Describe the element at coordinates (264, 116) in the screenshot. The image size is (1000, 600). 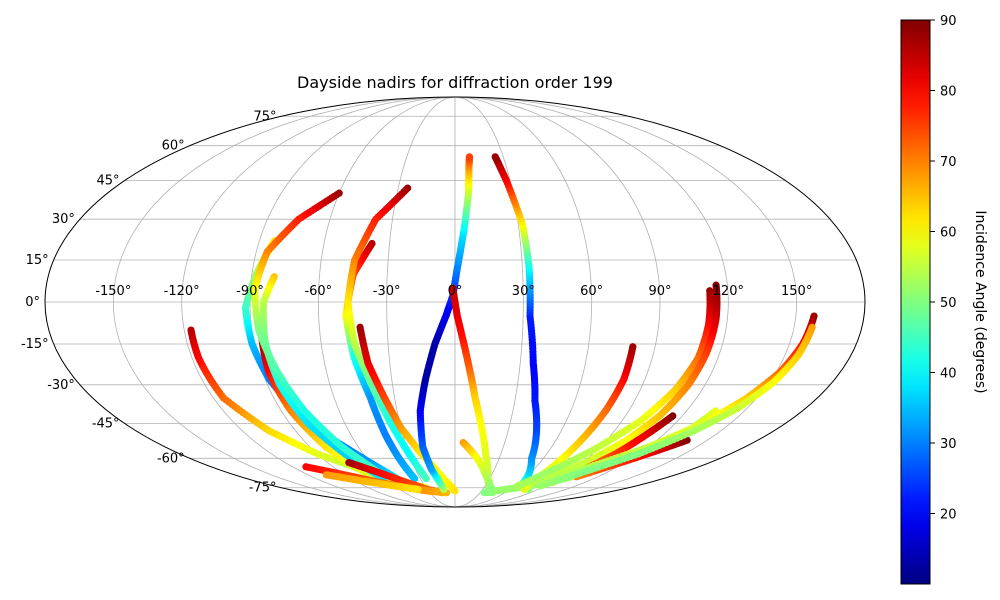
I see `latitude-tick-label: 75°` at that location.